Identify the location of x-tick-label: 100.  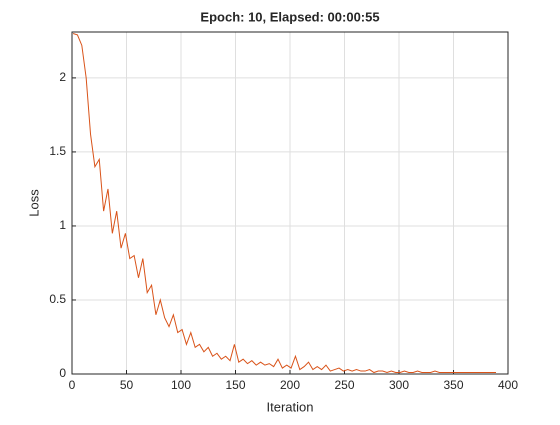
(181, 385).